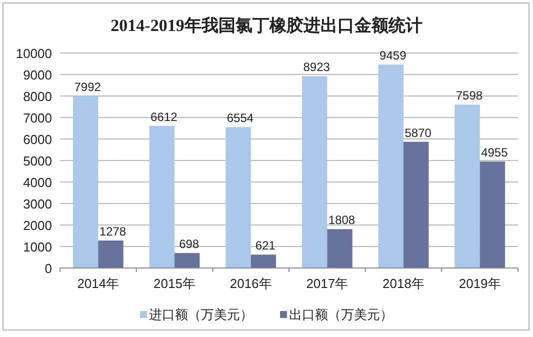 The height and width of the screenshot is (337, 533). What do you see at coordinates (393, 55) in the screenshot?
I see `data-label: 9459` at bounding box center [393, 55].